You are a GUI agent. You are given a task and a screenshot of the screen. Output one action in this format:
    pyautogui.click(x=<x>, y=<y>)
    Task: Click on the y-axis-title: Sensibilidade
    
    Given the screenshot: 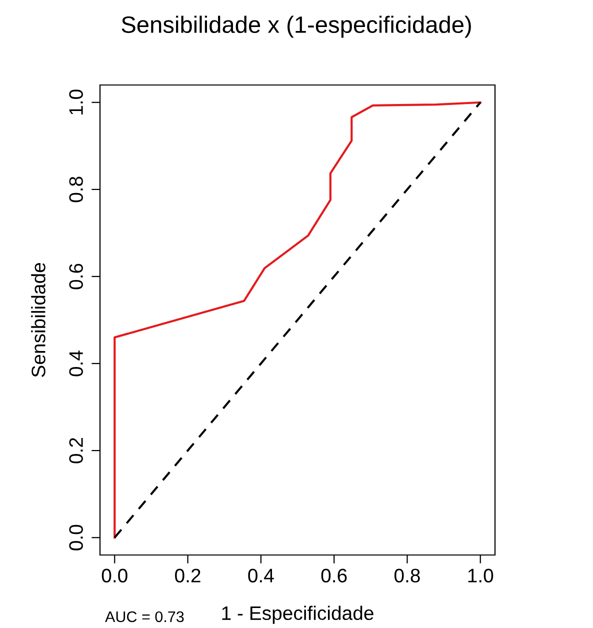 What is the action you would take?
    pyautogui.click(x=38, y=320)
    